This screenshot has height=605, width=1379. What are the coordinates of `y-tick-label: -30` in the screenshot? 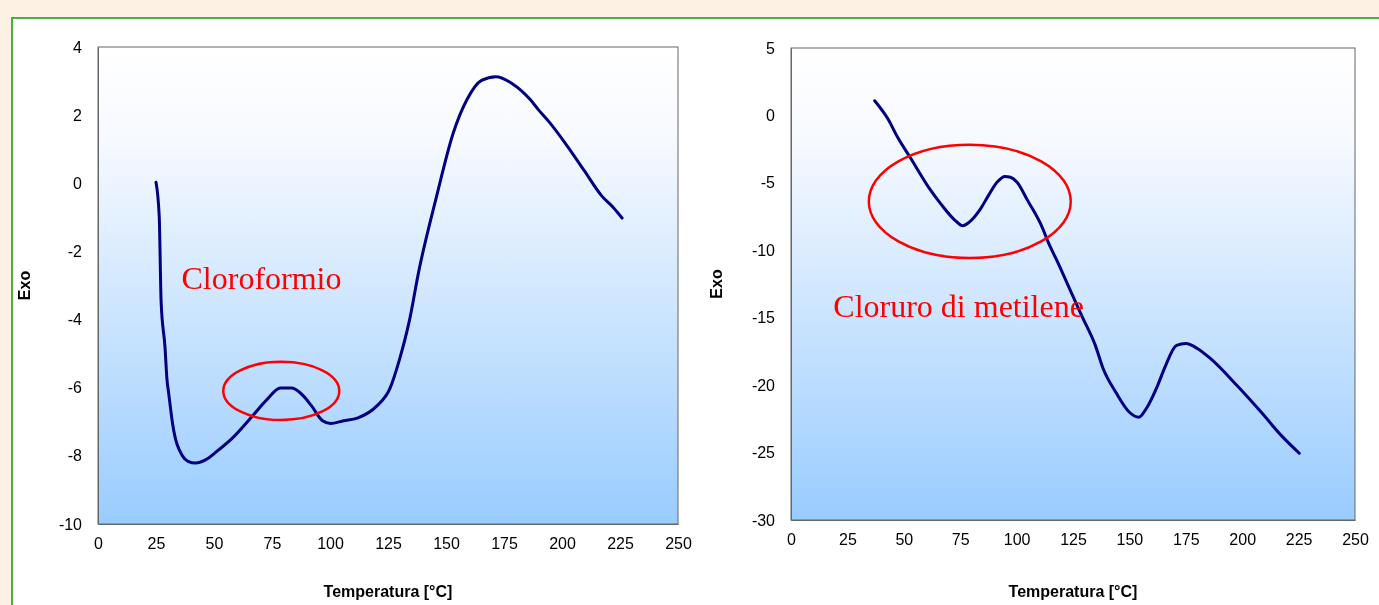 It's located at (763, 520).